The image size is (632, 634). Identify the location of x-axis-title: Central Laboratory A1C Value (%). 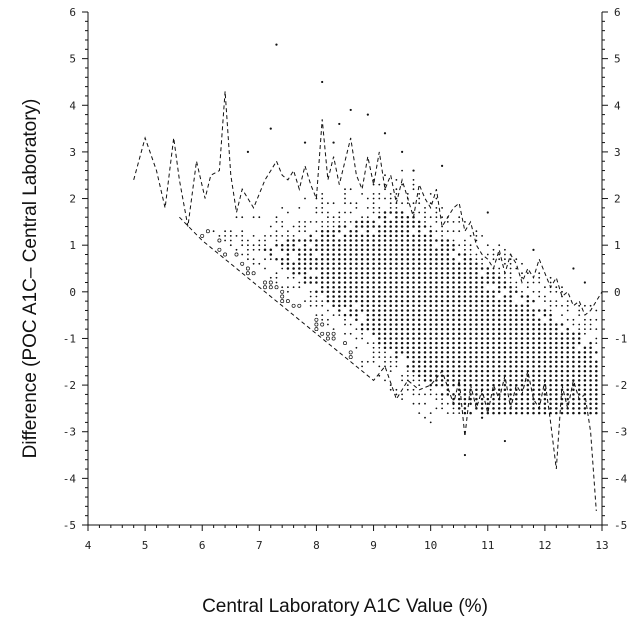
(345, 606).